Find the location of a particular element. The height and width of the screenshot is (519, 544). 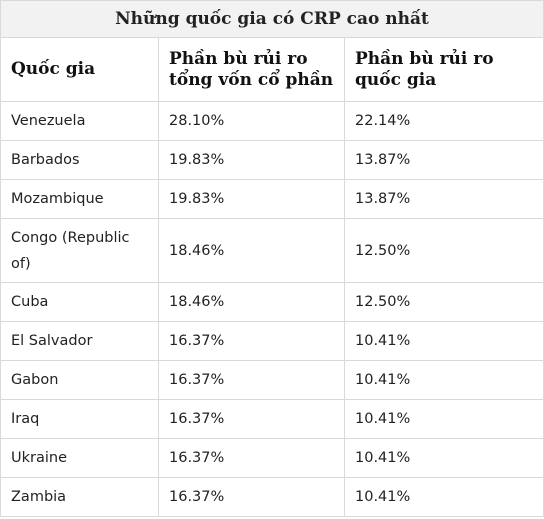

header-country: Quốc gia is located at coordinates (79, 69).